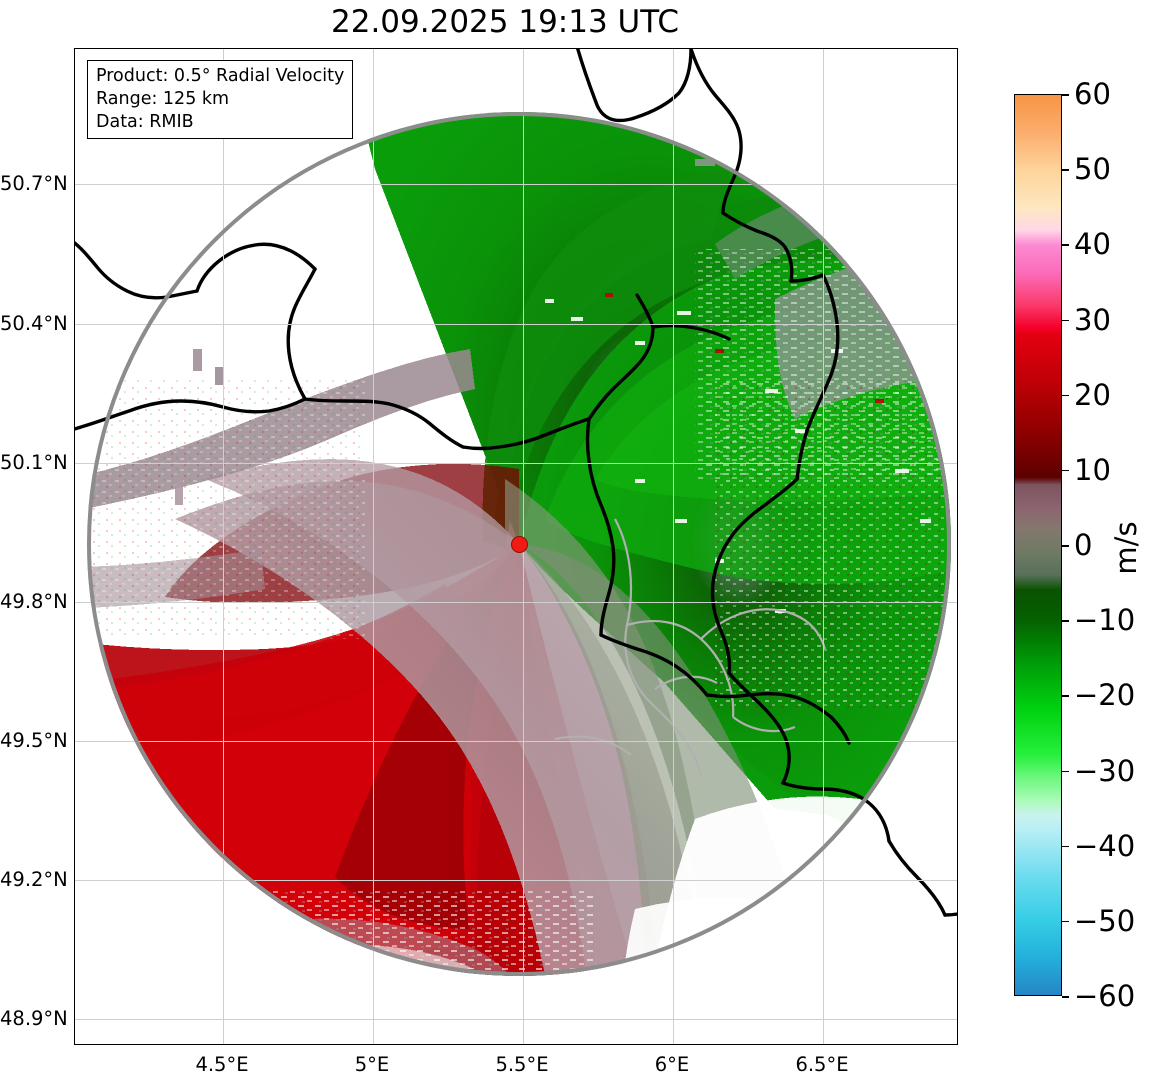  Describe the element at coordinates (1105, 770) in the screenshot. I see `cblabel-neg30: −30` at that location.